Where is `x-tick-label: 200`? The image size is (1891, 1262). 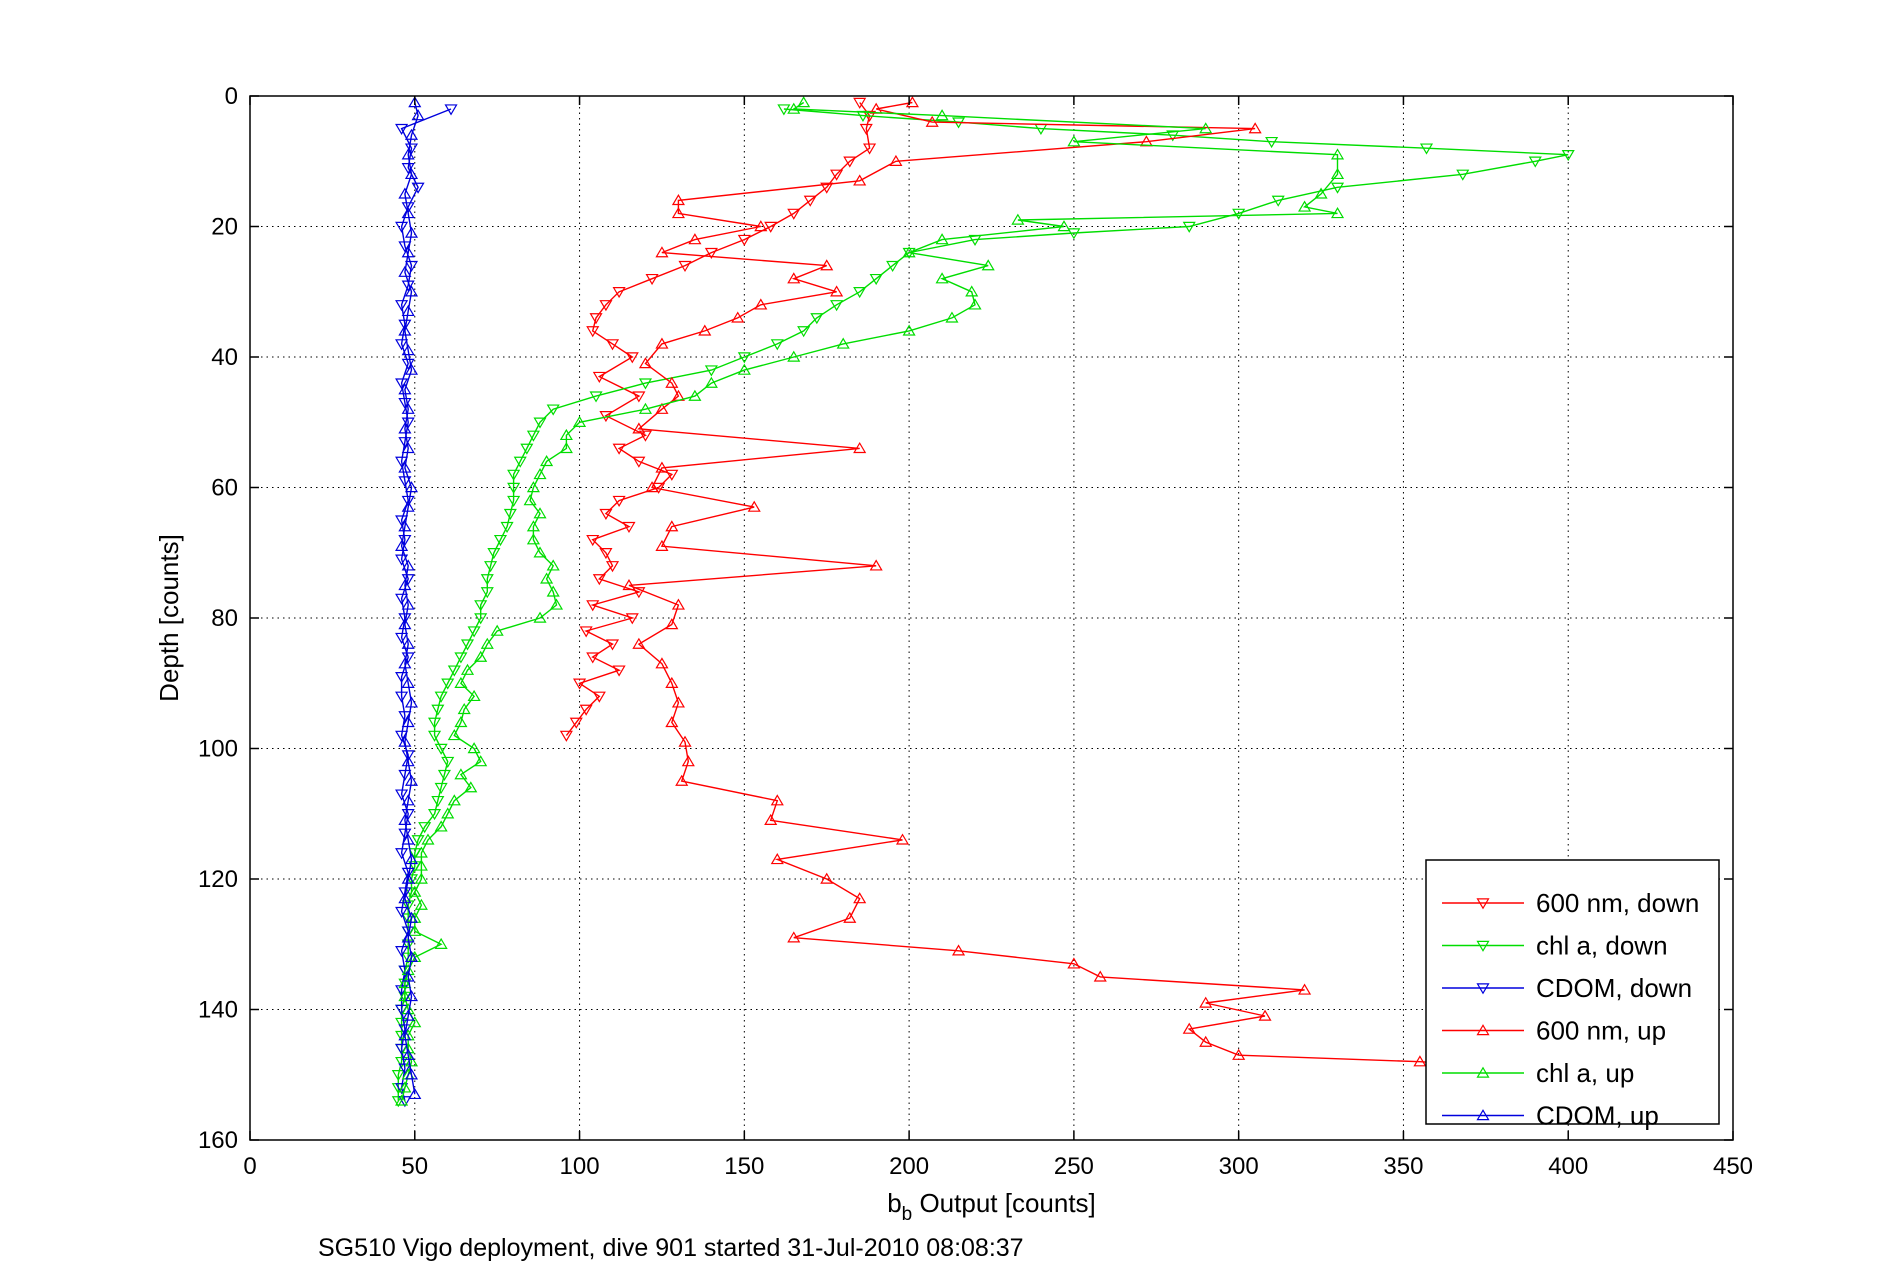
x-tick-label: 200 is located at coordinates (909, 1166).